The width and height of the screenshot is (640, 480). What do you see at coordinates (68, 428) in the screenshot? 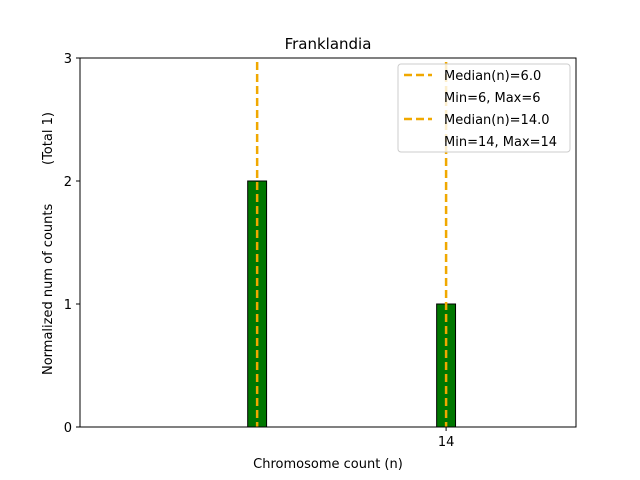
I see `y-tick-label-0: 0` at bounding box center [68, 428].